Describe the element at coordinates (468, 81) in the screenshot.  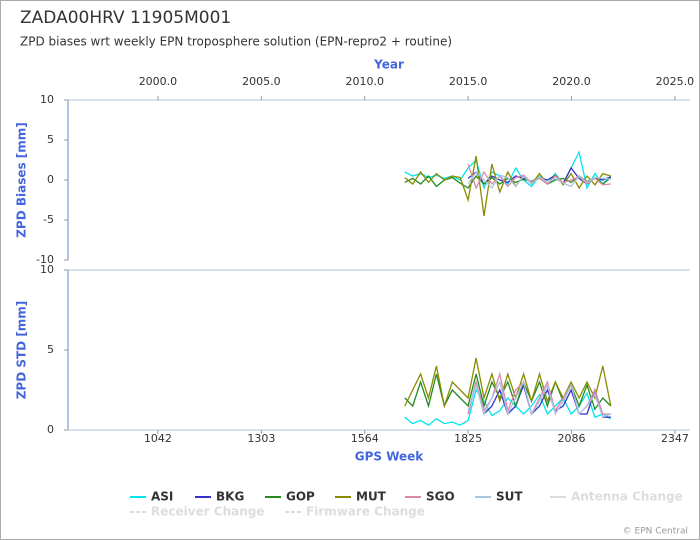
I see `x2-tick-label: 2015.0` at that location.